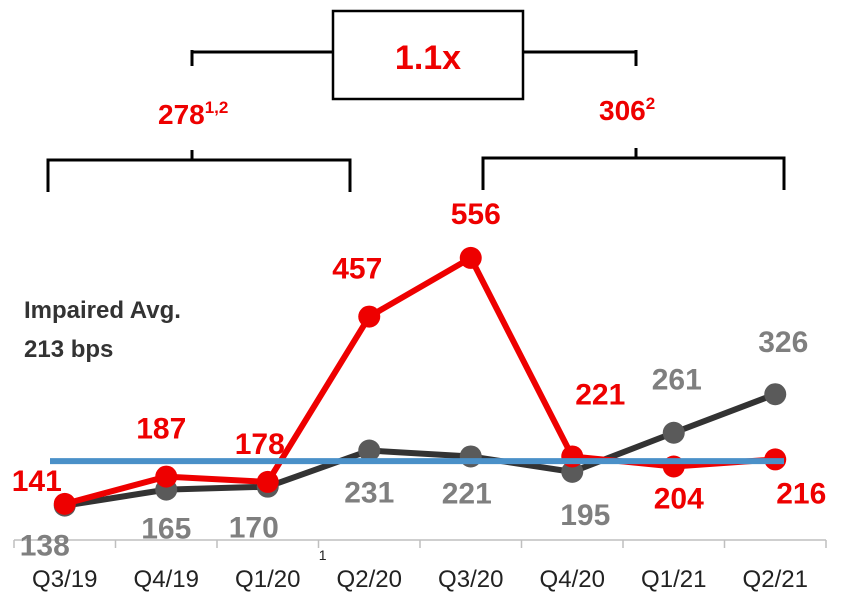 This screenshot has height=607, width=850. What do you see at coordinates (467, 493) in the screenshot?
I see `data-label-gray: 221` at bounding box center [467, 493].